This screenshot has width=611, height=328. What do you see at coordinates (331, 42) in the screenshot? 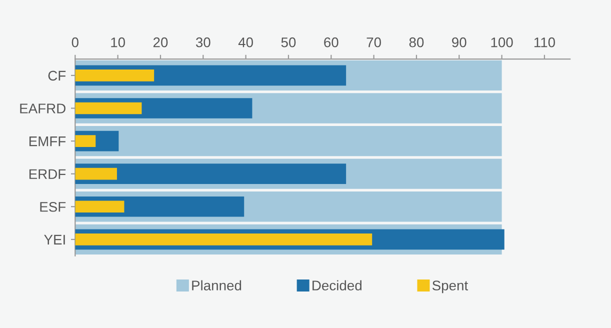
I see `x-tick-label: 60` at bounding box center [331, 42].